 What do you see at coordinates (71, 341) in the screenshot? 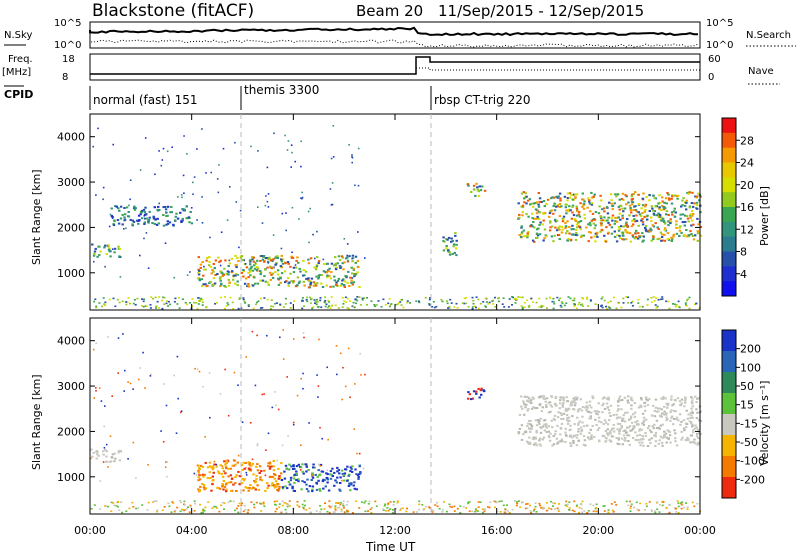
I see `y-tick-label: 4000` at bounding box center [71, 341].